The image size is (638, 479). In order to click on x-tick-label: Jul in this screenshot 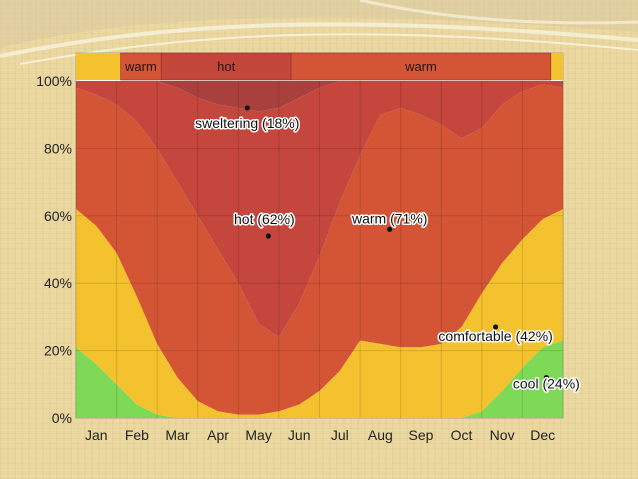, I will do `click(340, 435)`.